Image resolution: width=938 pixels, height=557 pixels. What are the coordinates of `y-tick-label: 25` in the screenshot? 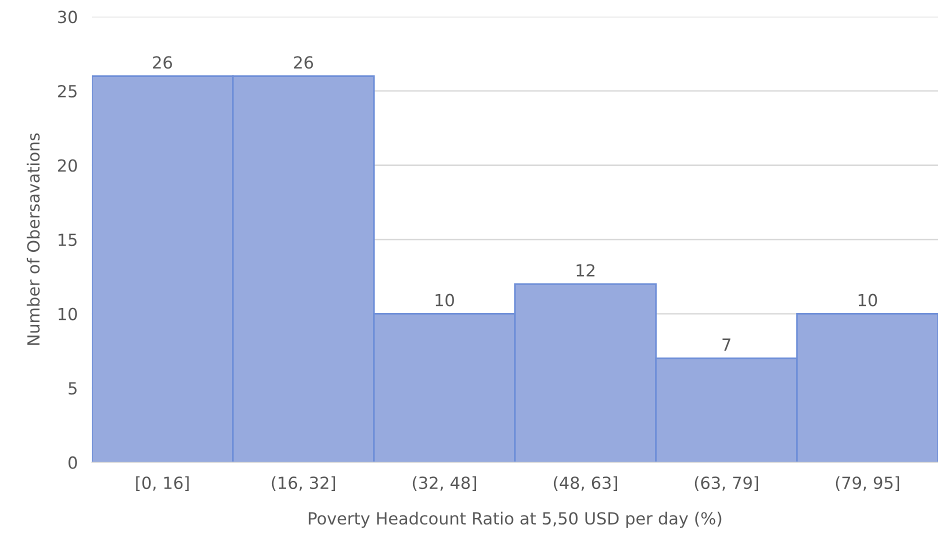 It's located at (67, 91).